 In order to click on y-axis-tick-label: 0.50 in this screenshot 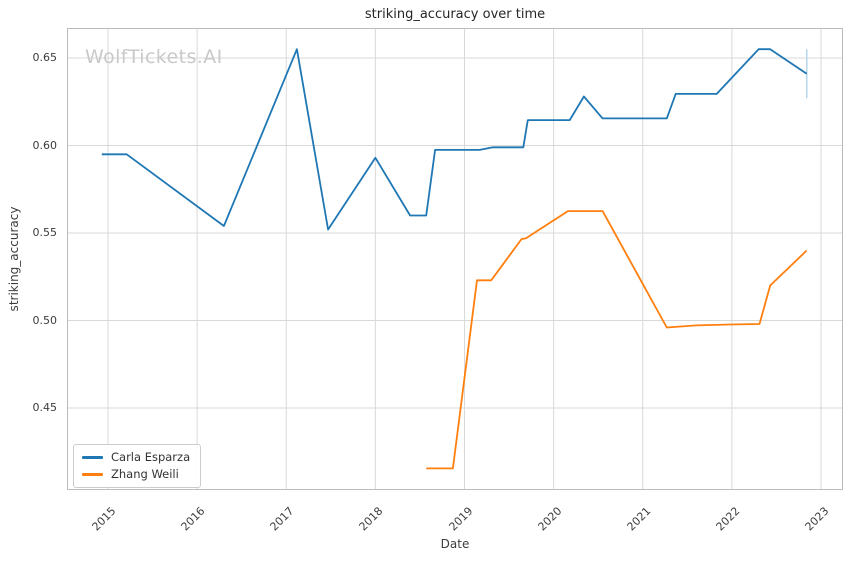, I will do `click(45, 320)`.